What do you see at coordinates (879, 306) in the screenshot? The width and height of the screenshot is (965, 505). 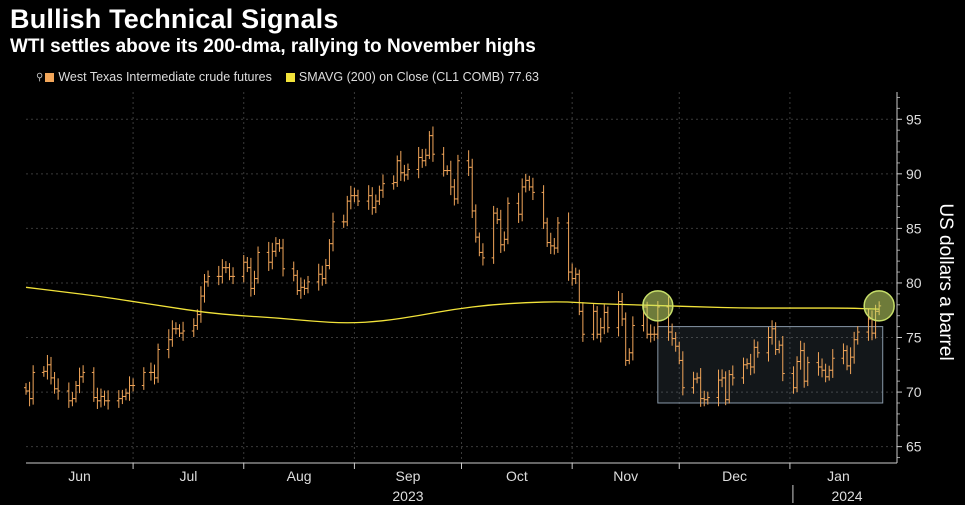 I see `highlight-circle` at bounding box center [879, 306].